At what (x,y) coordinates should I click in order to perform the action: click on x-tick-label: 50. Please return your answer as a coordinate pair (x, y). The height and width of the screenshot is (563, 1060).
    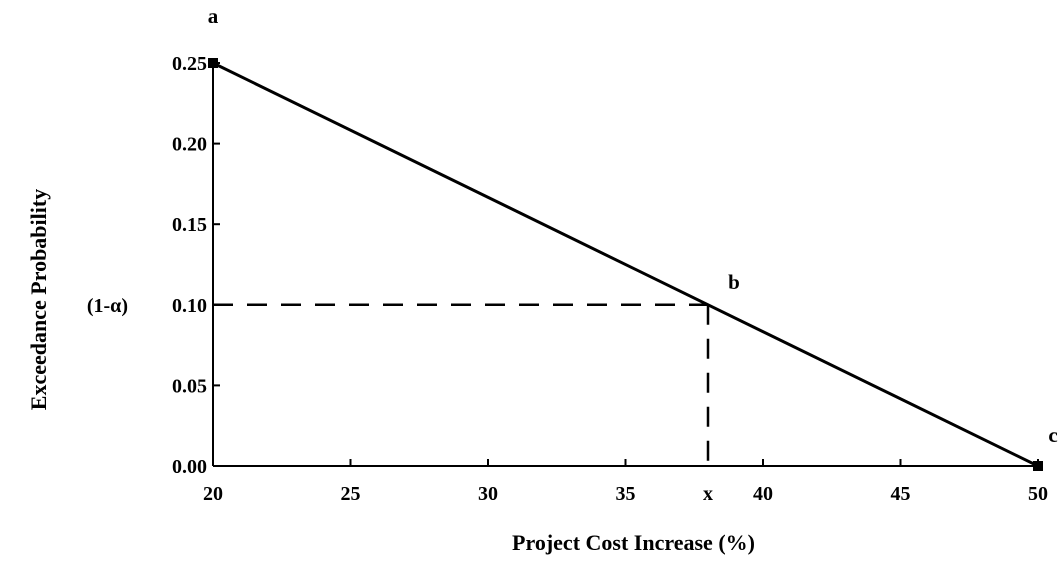
    Looking at the image, I should click on (1038, 494).